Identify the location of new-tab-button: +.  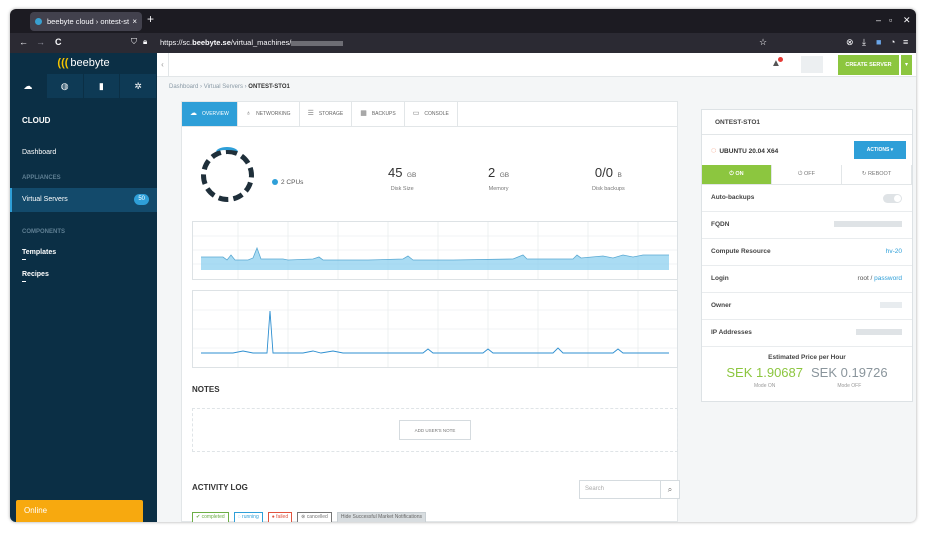
(151, 19).